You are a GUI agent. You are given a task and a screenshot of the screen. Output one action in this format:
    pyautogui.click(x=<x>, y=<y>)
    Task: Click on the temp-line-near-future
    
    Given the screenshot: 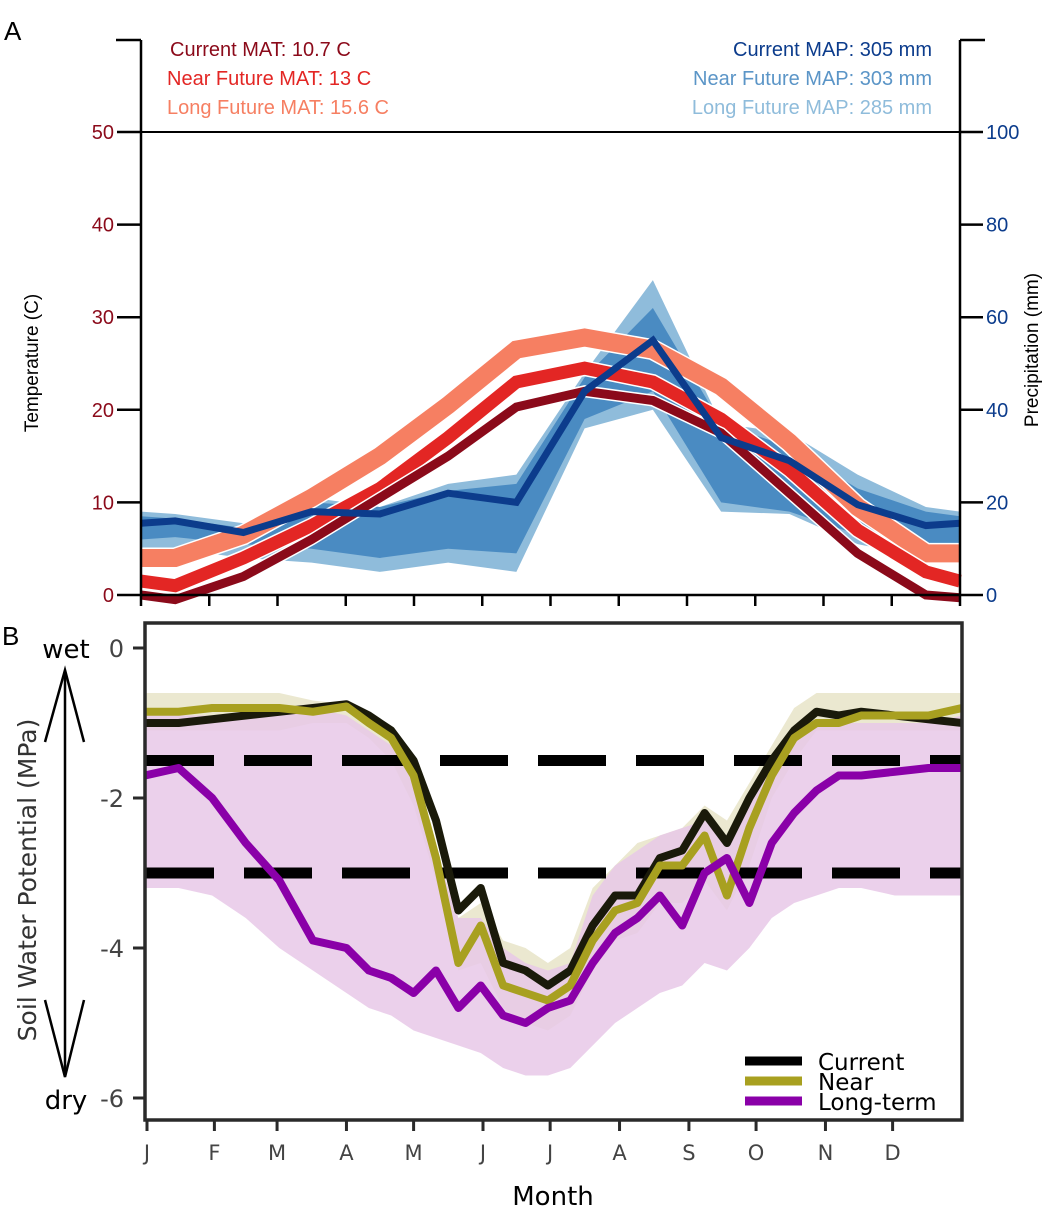 What is the action you would take?
    pyautogui.click(x=551, y=477)
    